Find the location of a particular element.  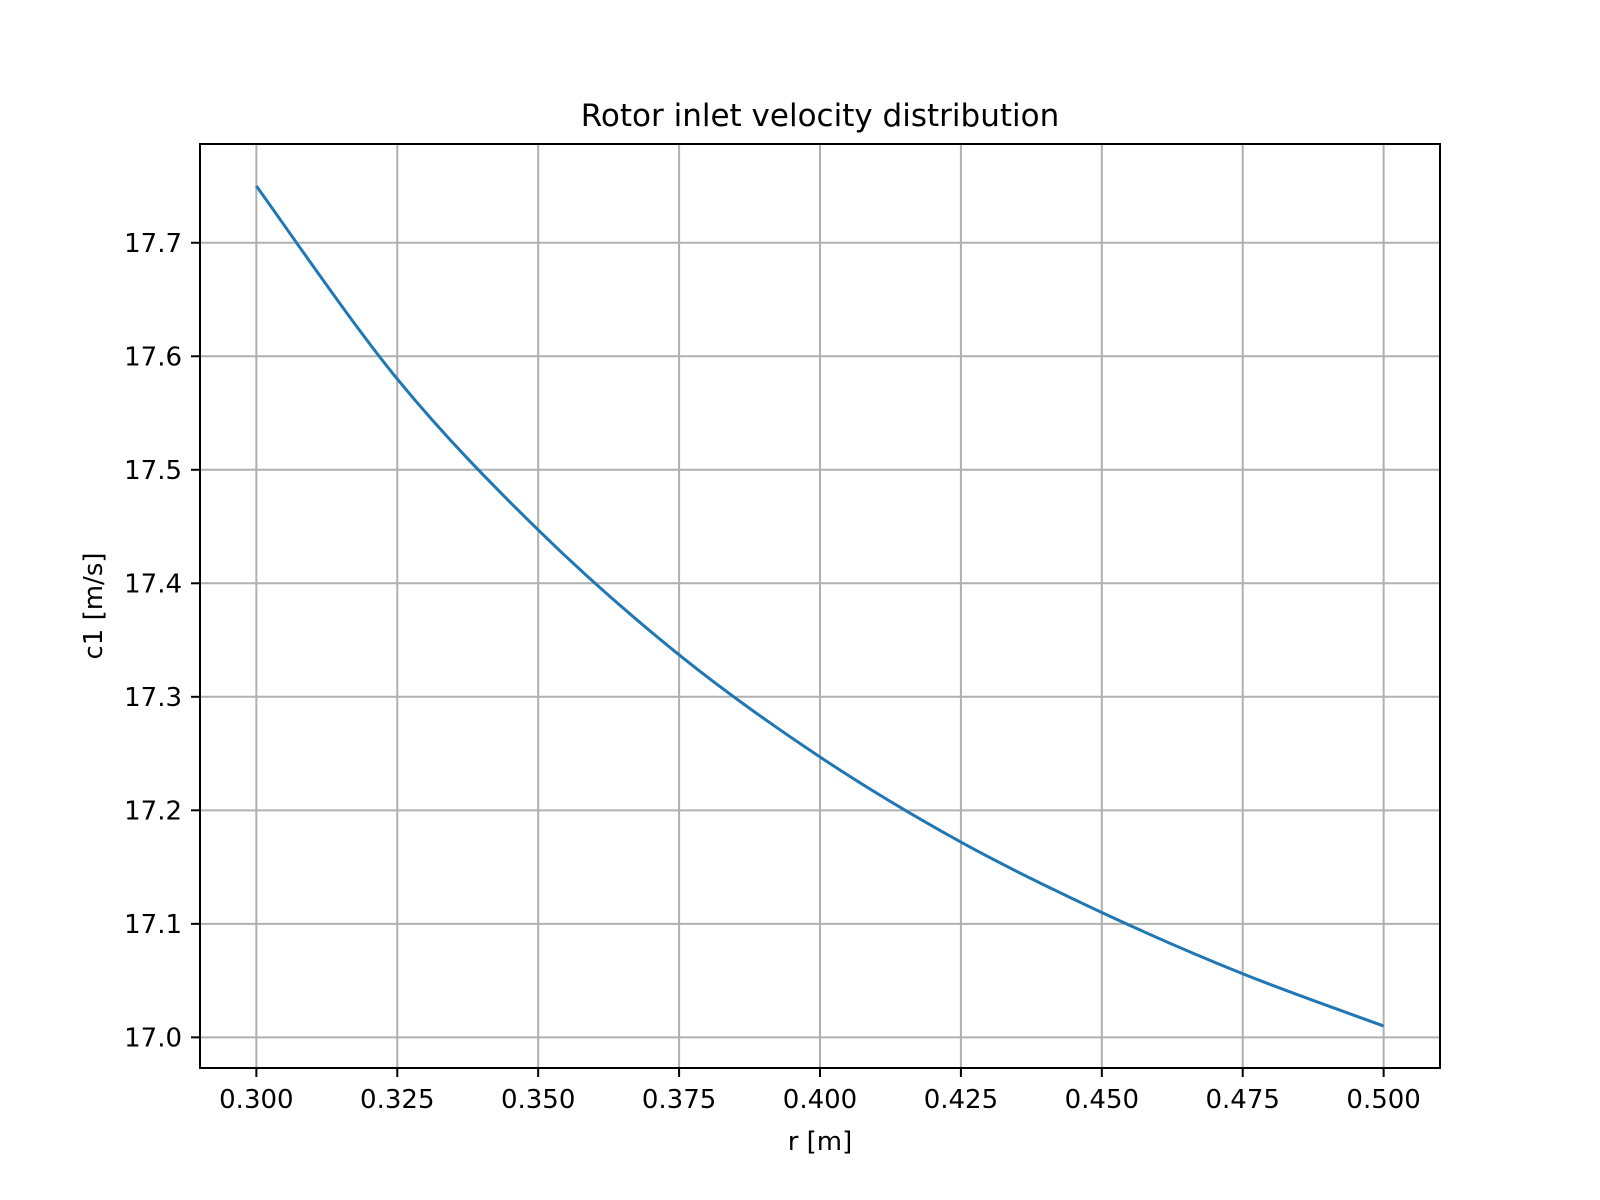

x-tick-label: 0.425 is located at coordinates (961, 1100).